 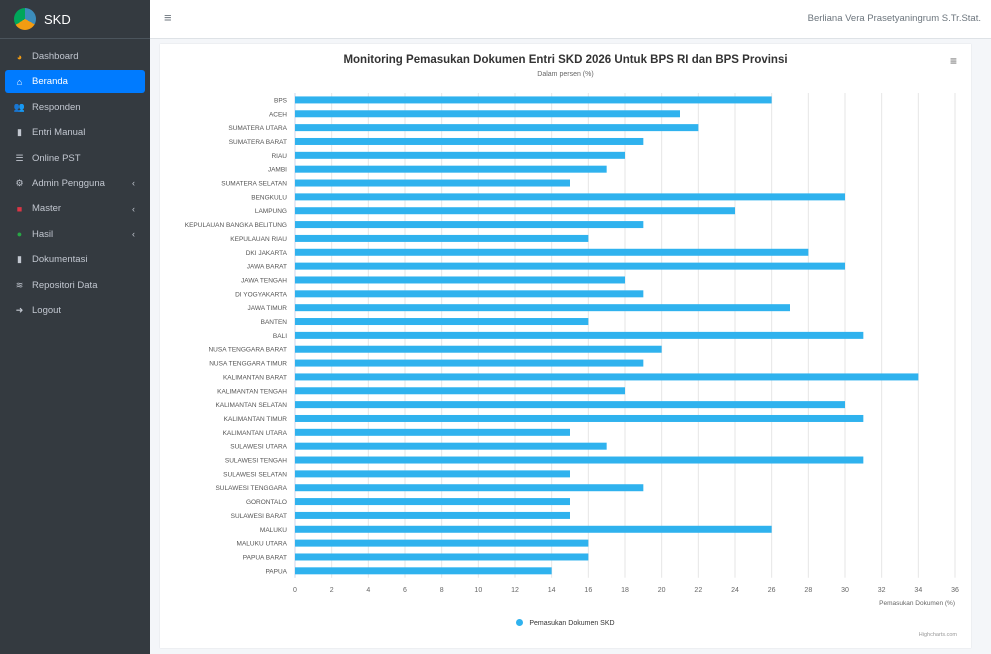 What do you see at coordinates (19, 81) in the screenshot?
I see `home-icon: ⌂` at bounding box center [19, 81].